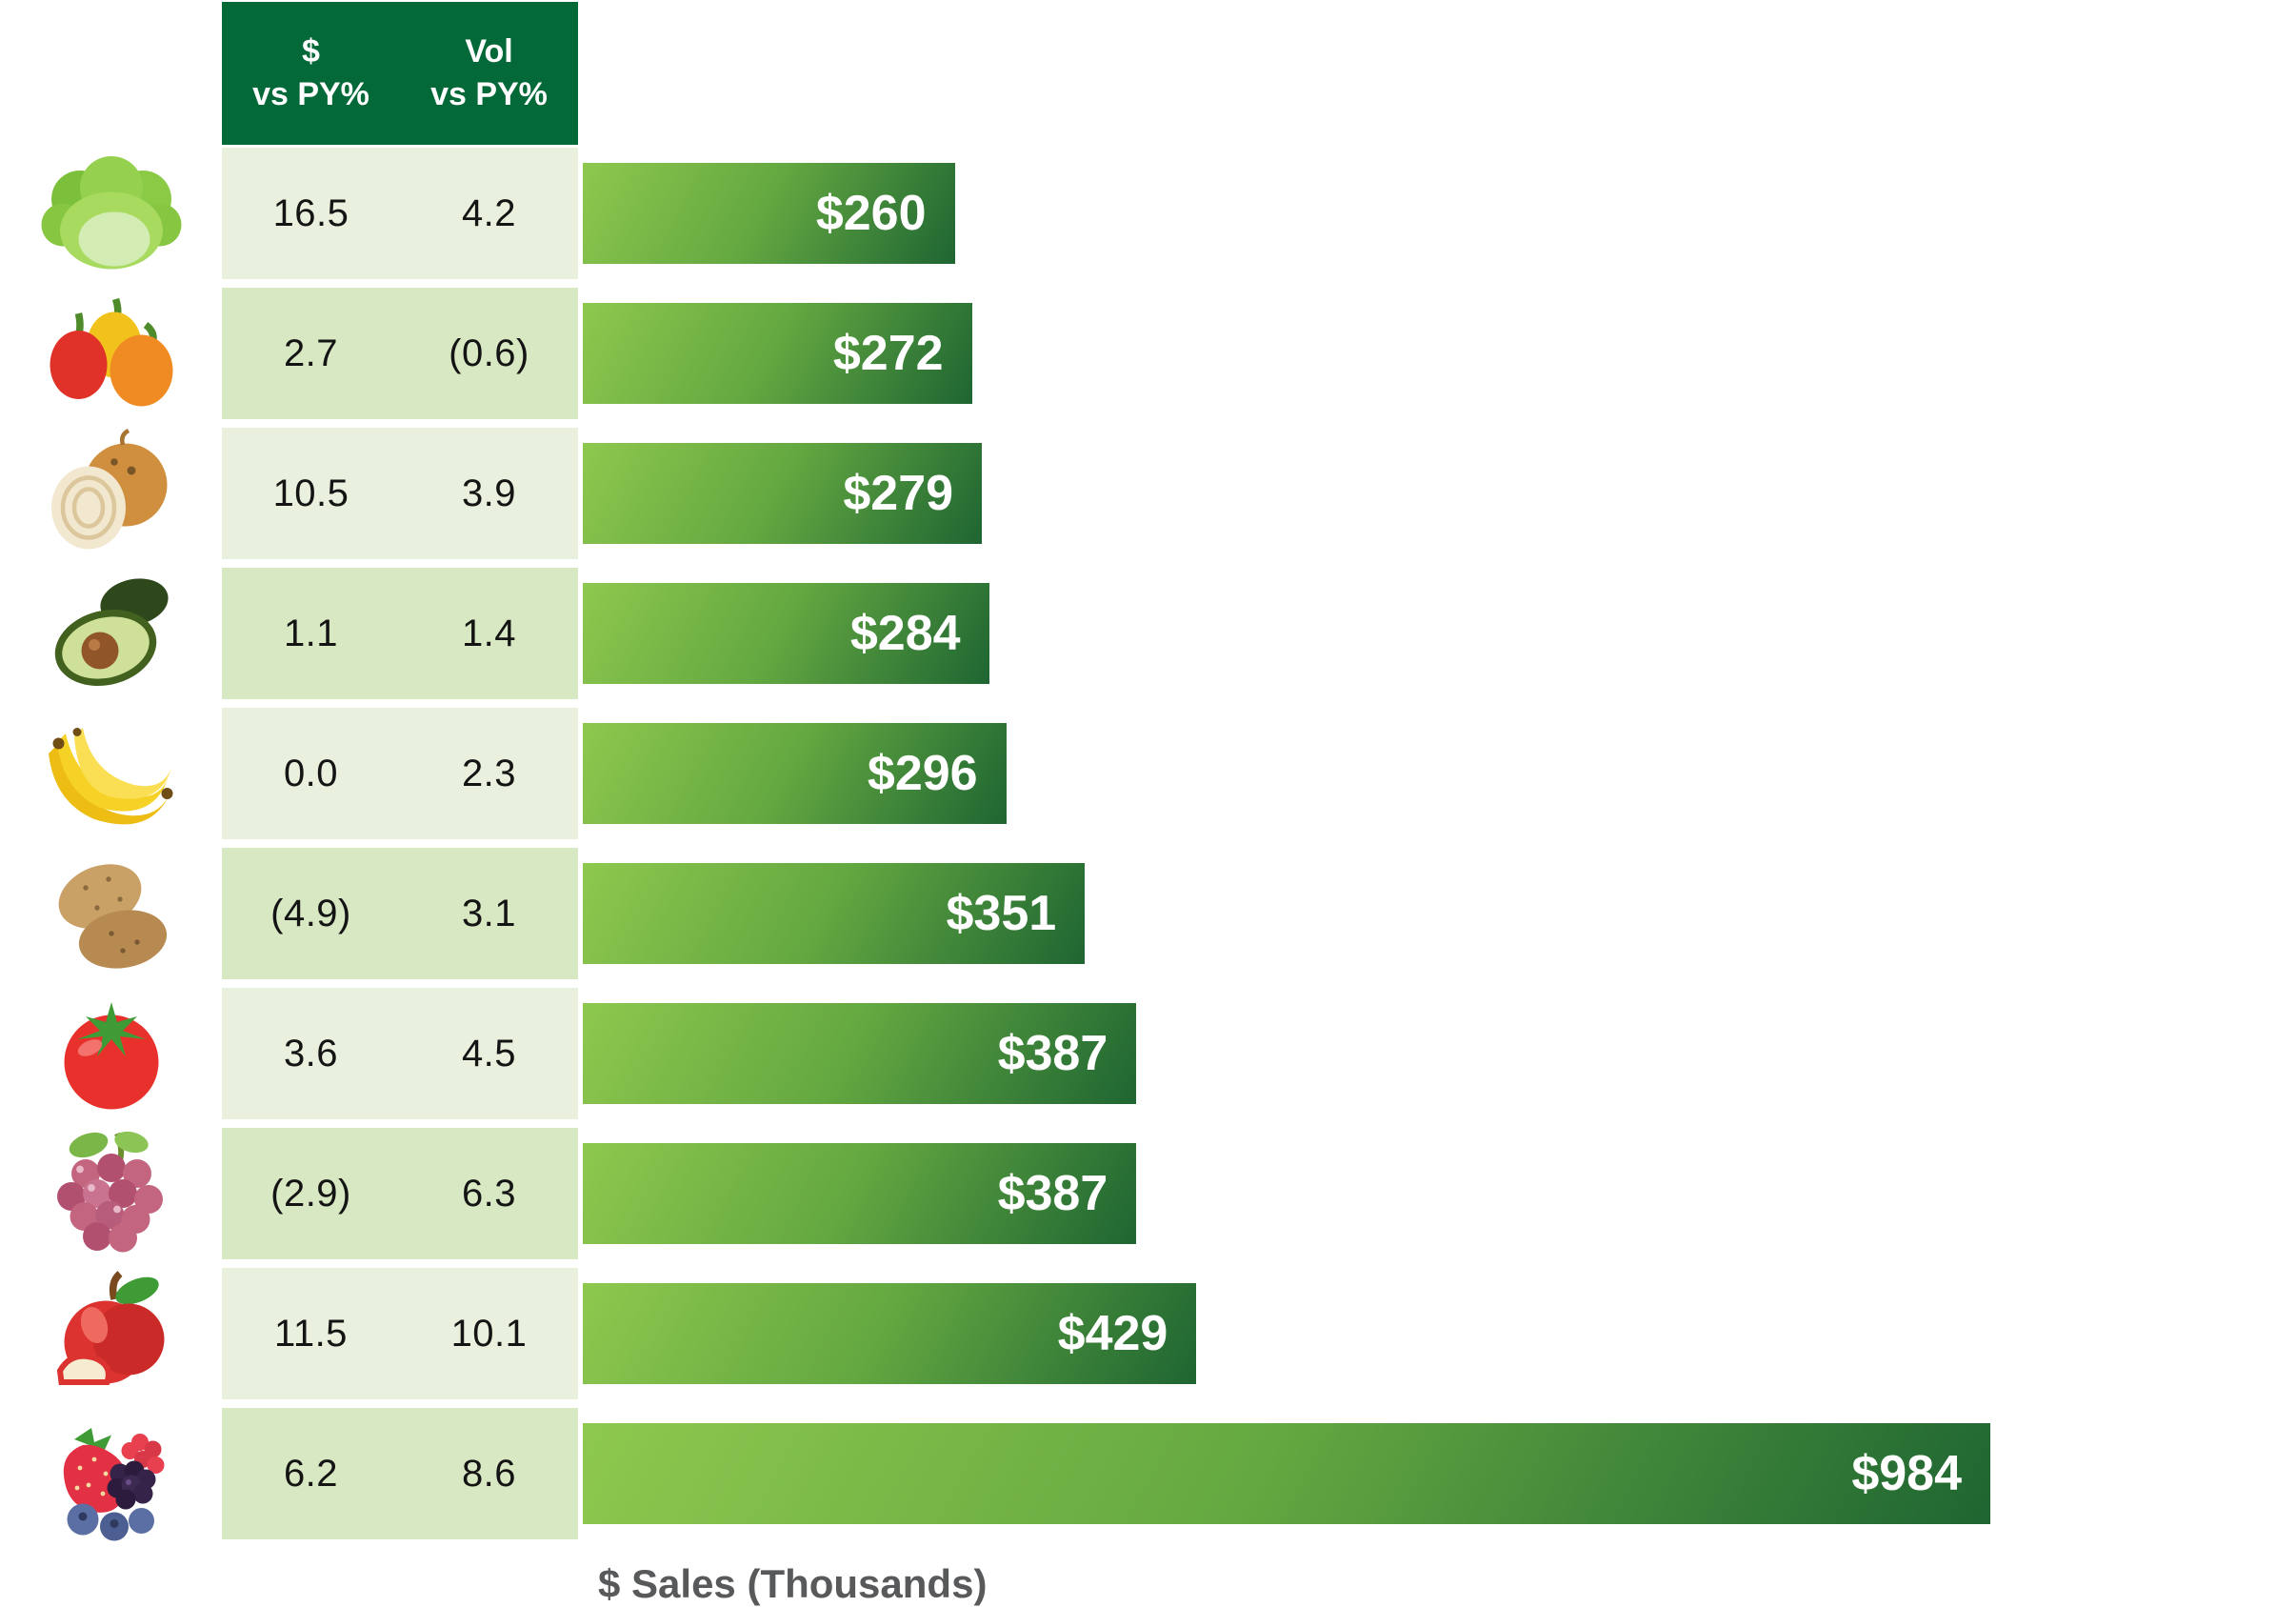 The width and height of the screenshot is (2296, 1607). I want to click on header-dollar-line2: vs PY%, so click(310, 94).